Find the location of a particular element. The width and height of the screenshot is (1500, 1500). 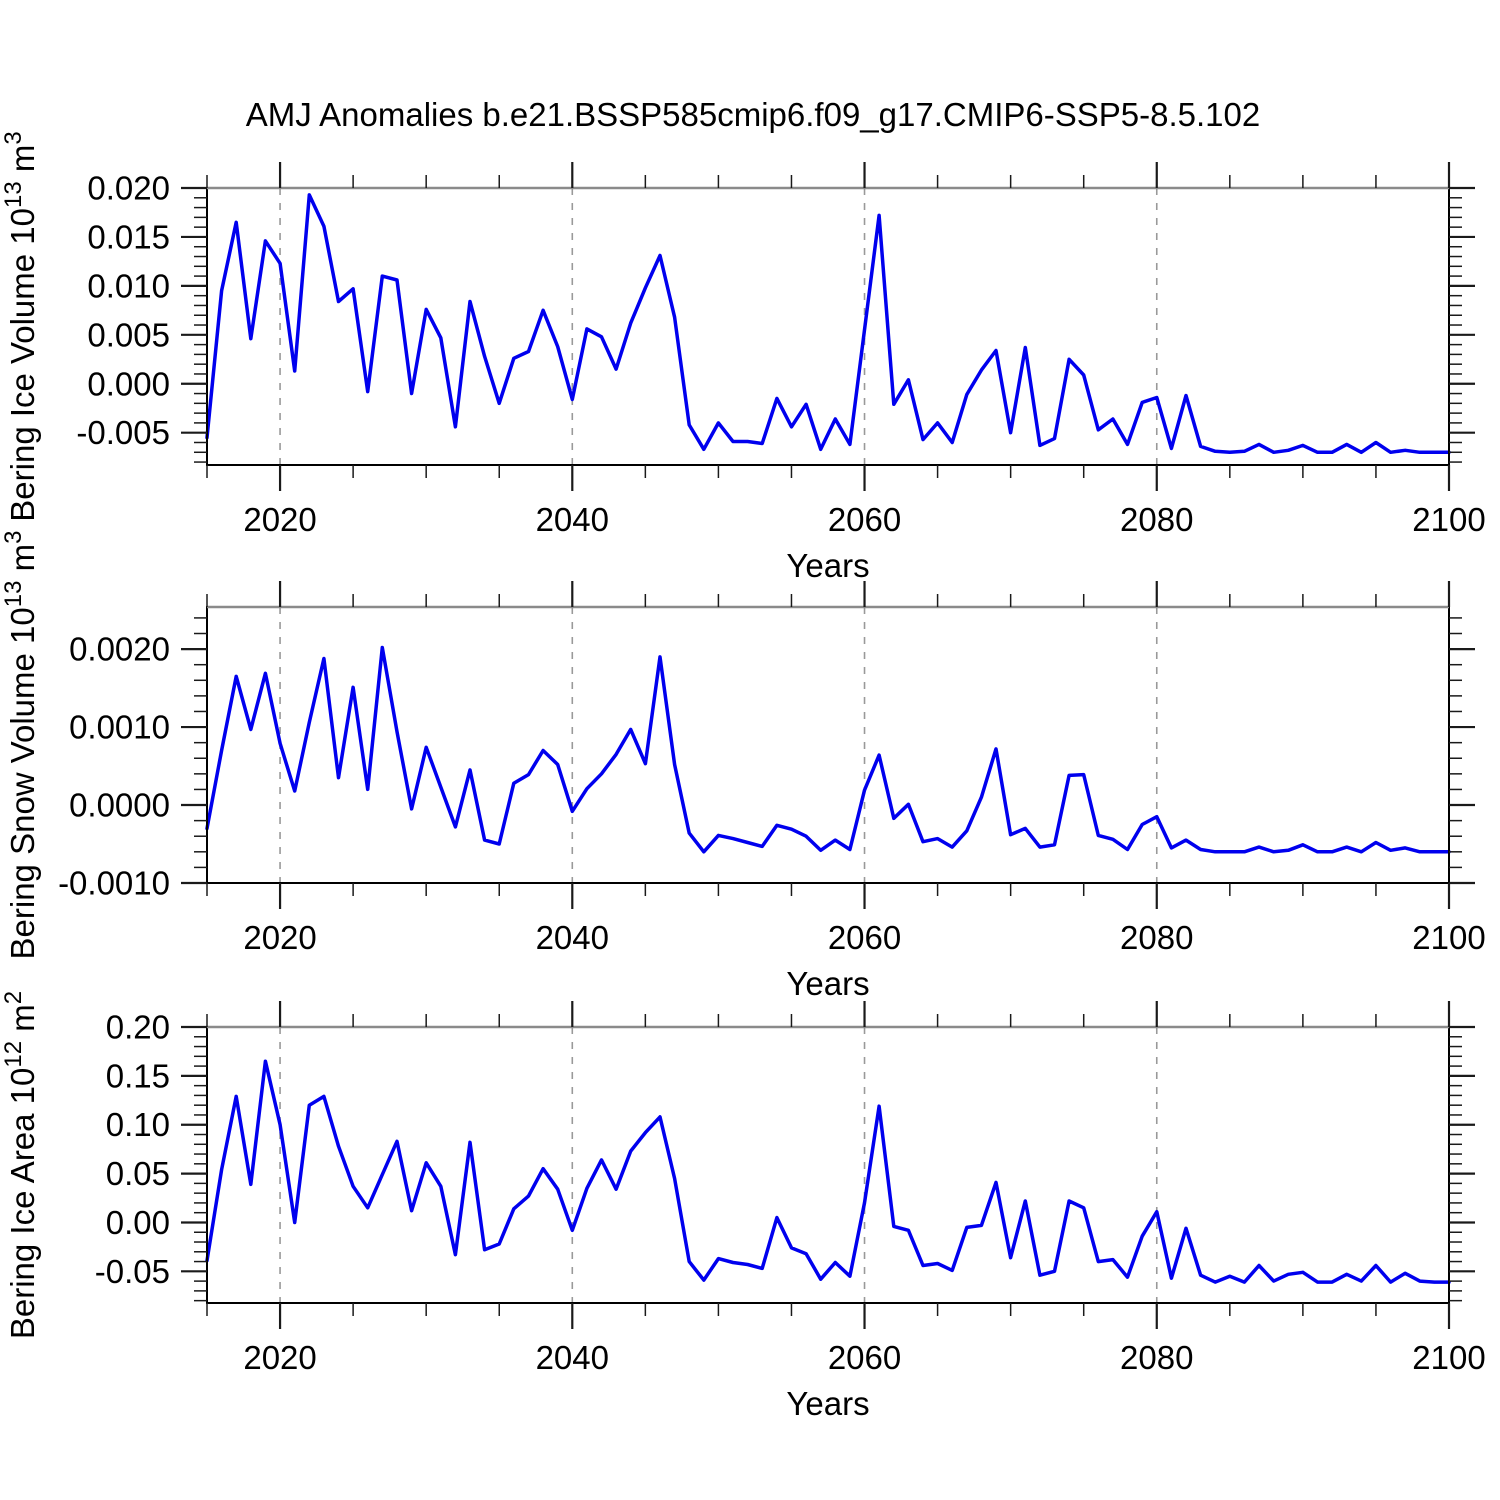

y-tick-label: 0.010 is located at coordinates (128, 285).